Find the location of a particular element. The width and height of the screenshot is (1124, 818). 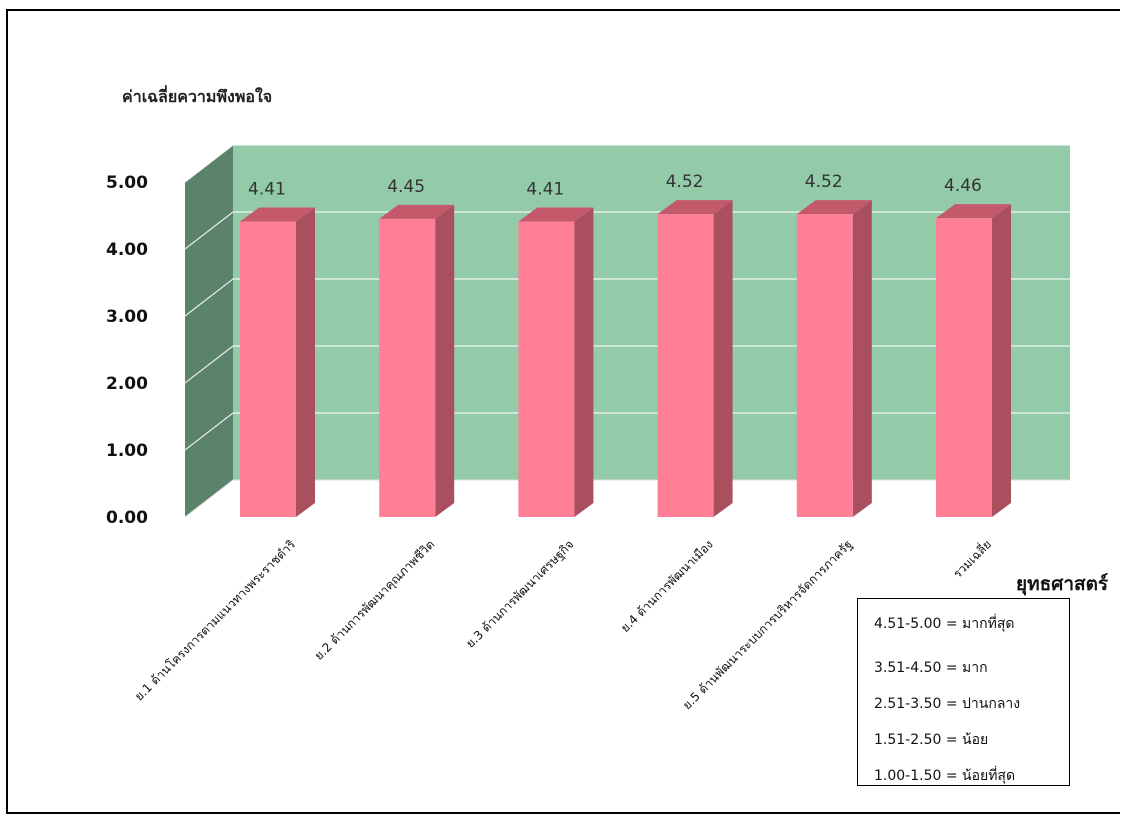

data-label: 4.45 is located at coordinates (406, 187).